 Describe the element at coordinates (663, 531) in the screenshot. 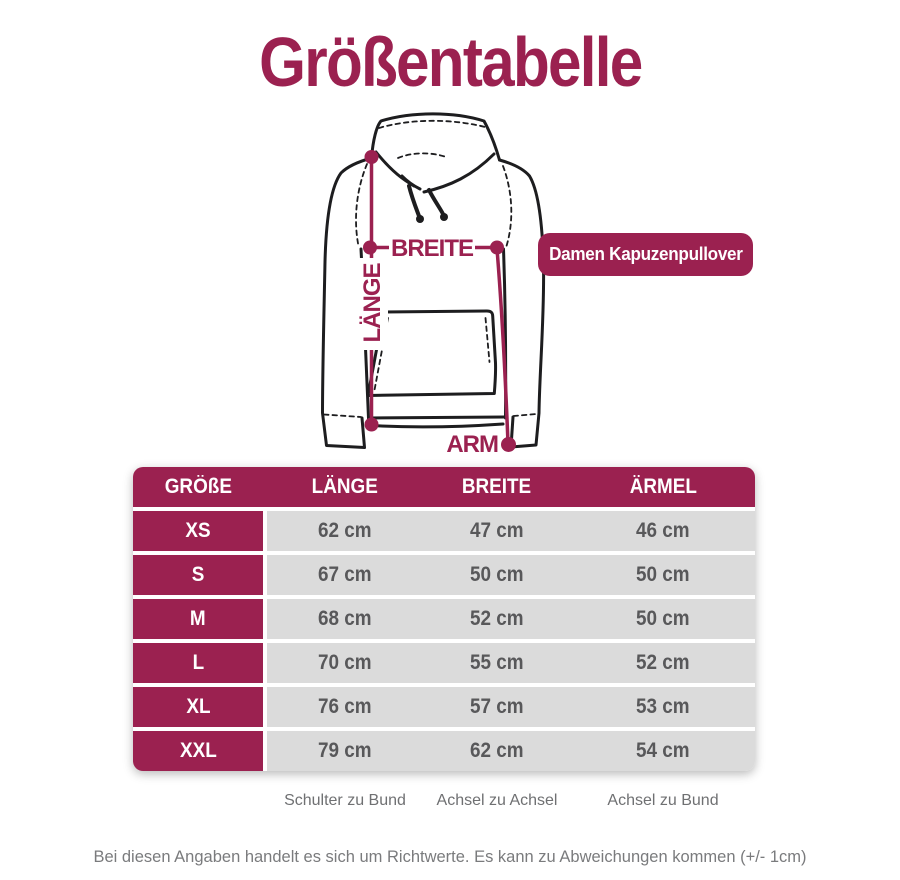

I see `value-cell: 46 cm` at that location.